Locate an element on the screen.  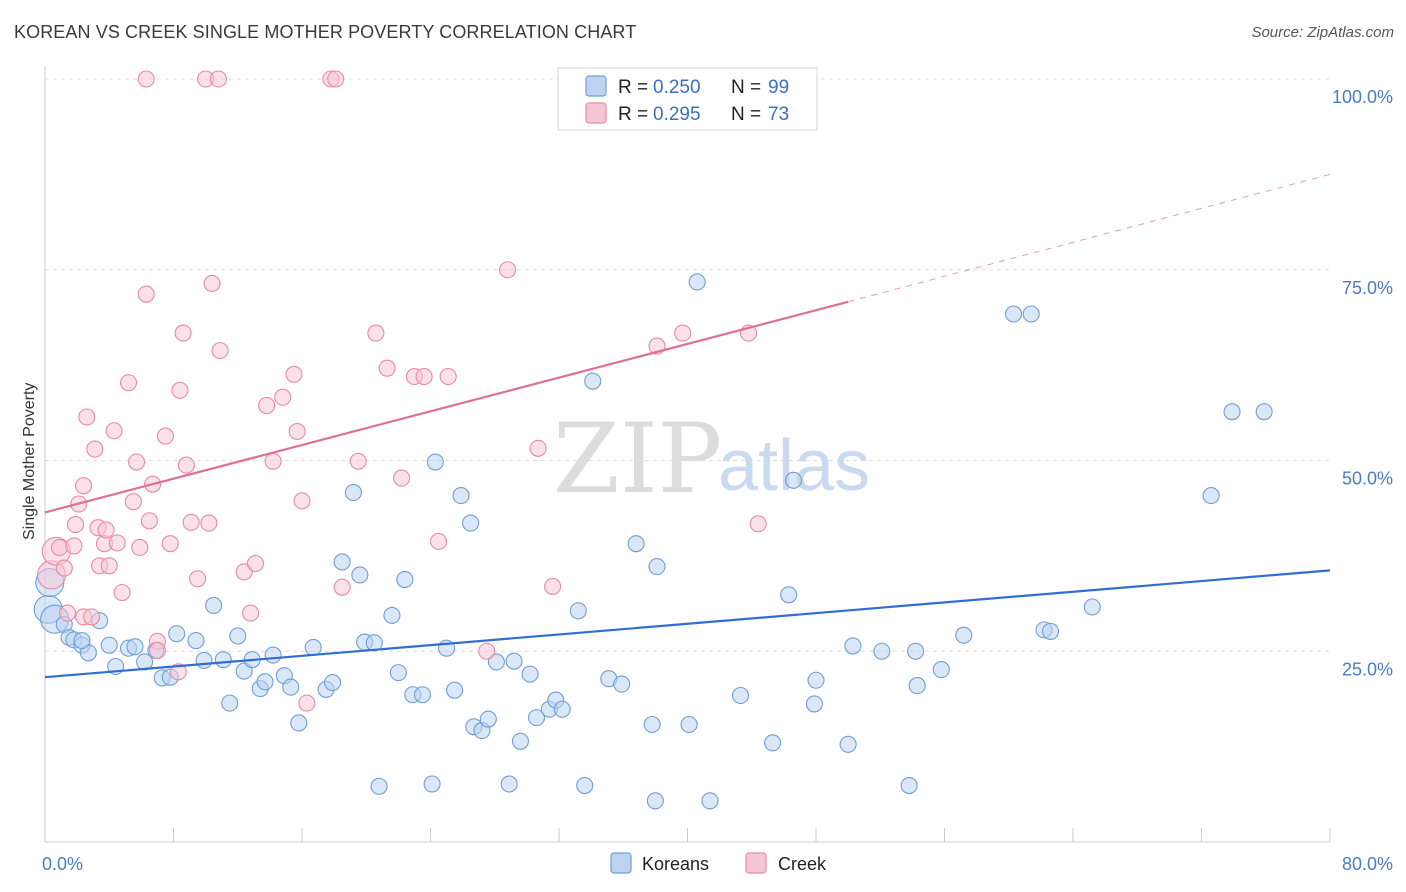
bottom-legend-creek: Creek is located at coordinates (802, 864).